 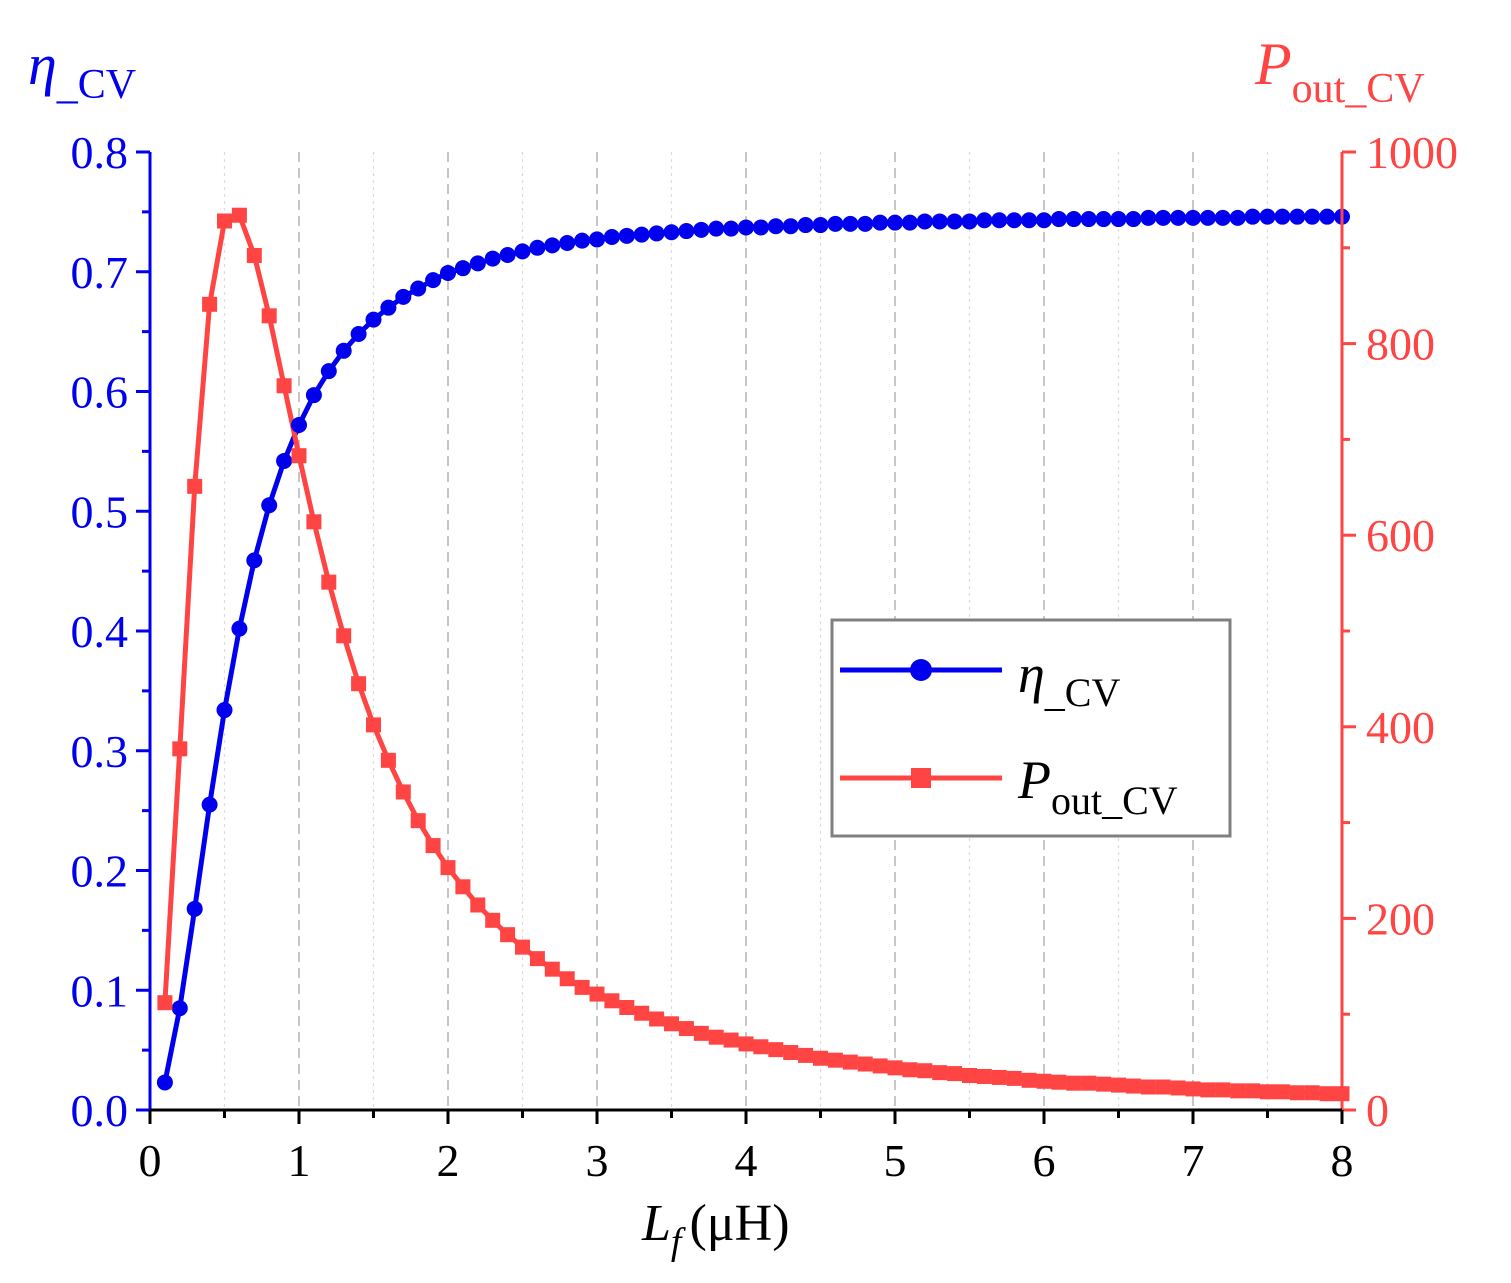 I want to click on x-tick-label: 2, so click(x=448, y=1160).